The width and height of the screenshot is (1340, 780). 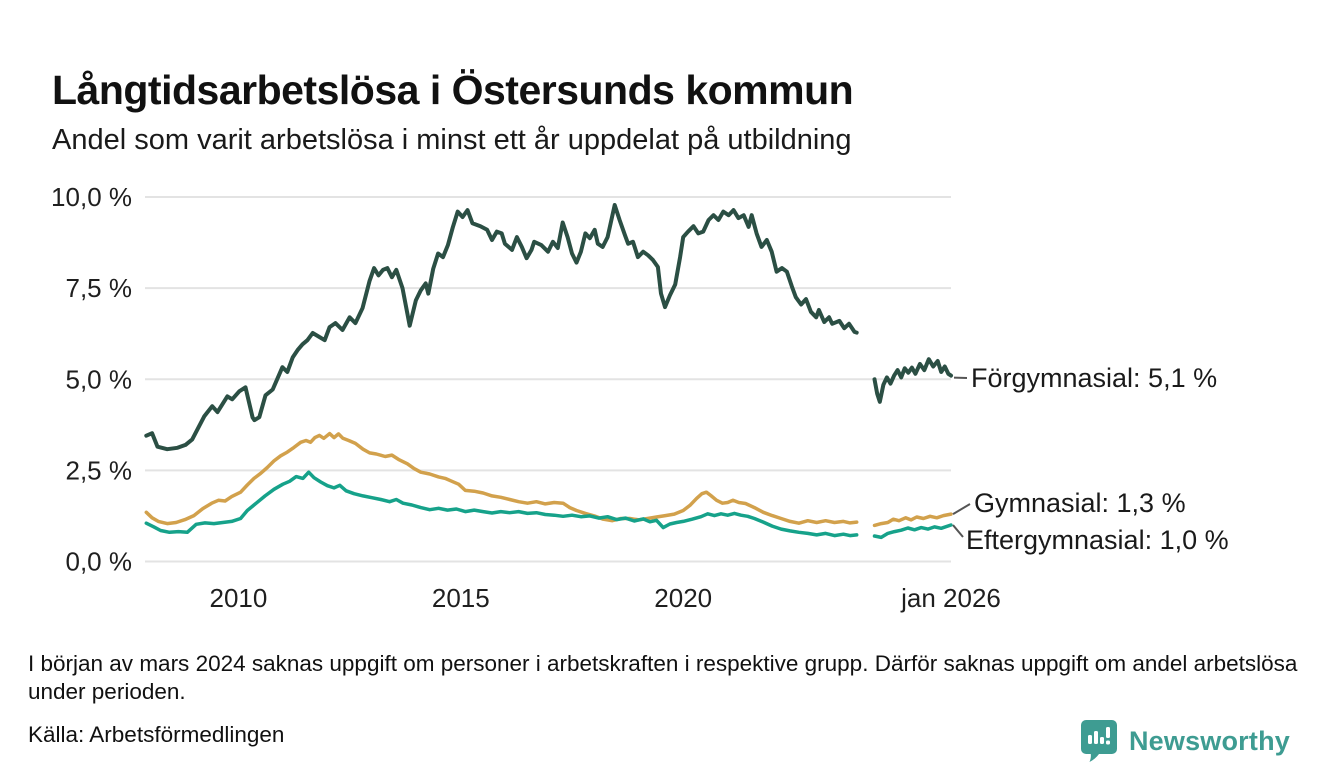 What do you see at coordinates (91, 197) in the screenshot?
I see `y-tick-label: 10,0 %` at bounding box center [91, 197].